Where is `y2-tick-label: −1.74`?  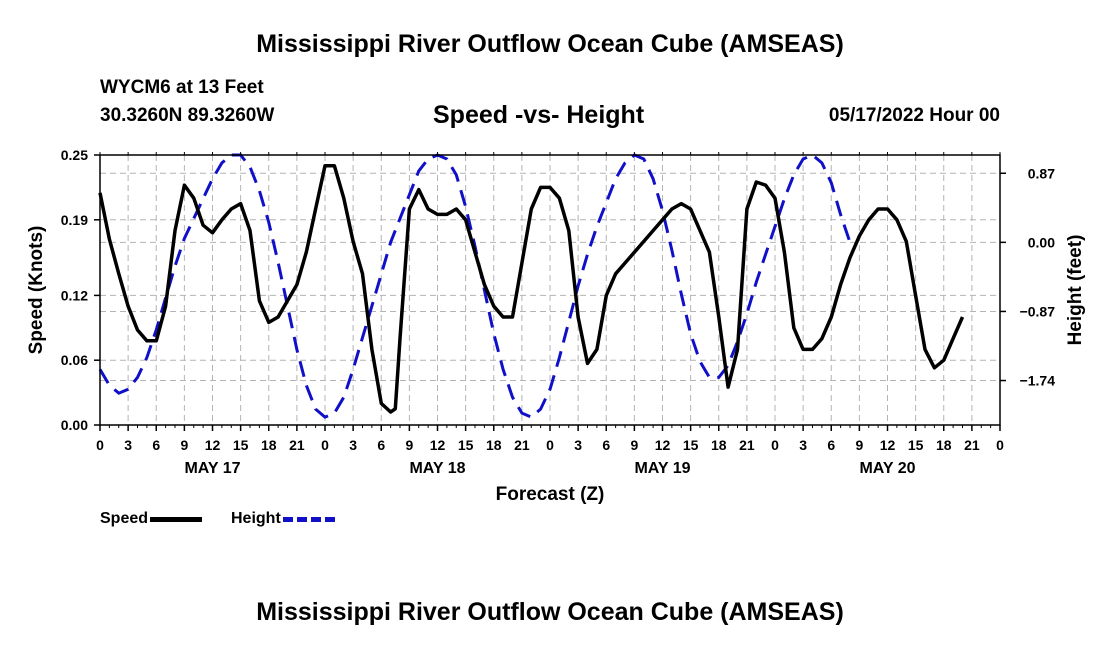 y2-tick-label: −1.74 is located at coordinates (1038, 381).